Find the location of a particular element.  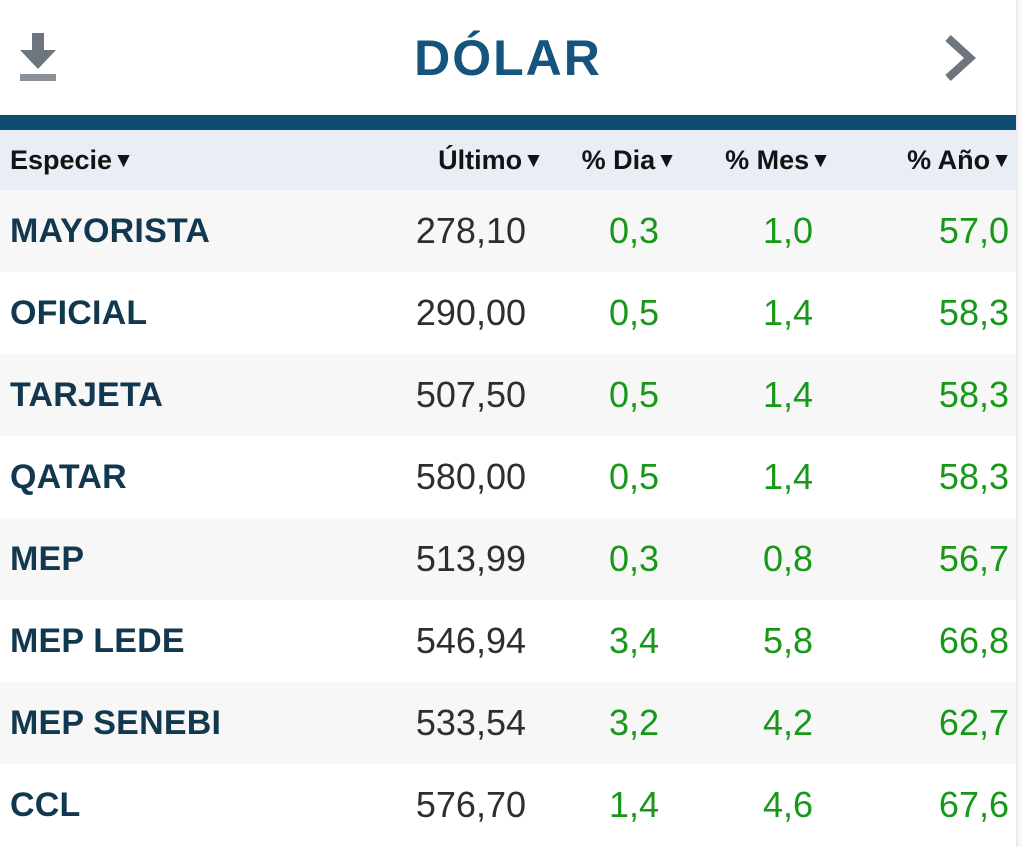

table-row-mayorista: MAYORISTA 278,10 0,3 1,0 57,0 is located at coordinates (508, 231).